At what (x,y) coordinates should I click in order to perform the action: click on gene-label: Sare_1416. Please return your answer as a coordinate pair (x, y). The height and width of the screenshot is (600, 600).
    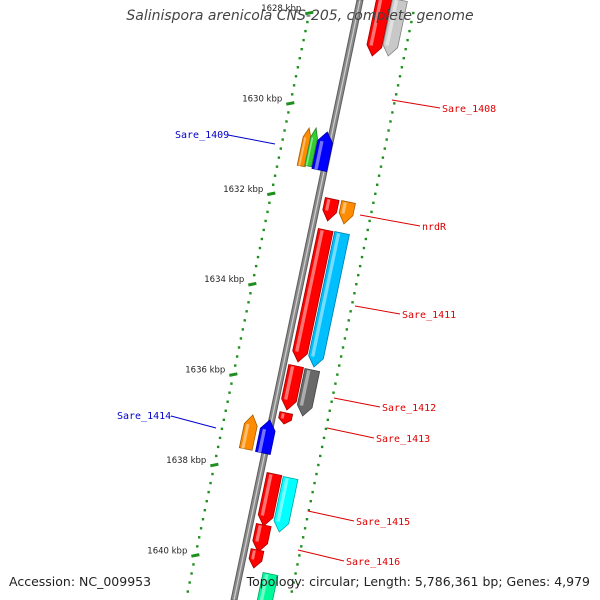
    Looking at the image, I should click on (348, 558).